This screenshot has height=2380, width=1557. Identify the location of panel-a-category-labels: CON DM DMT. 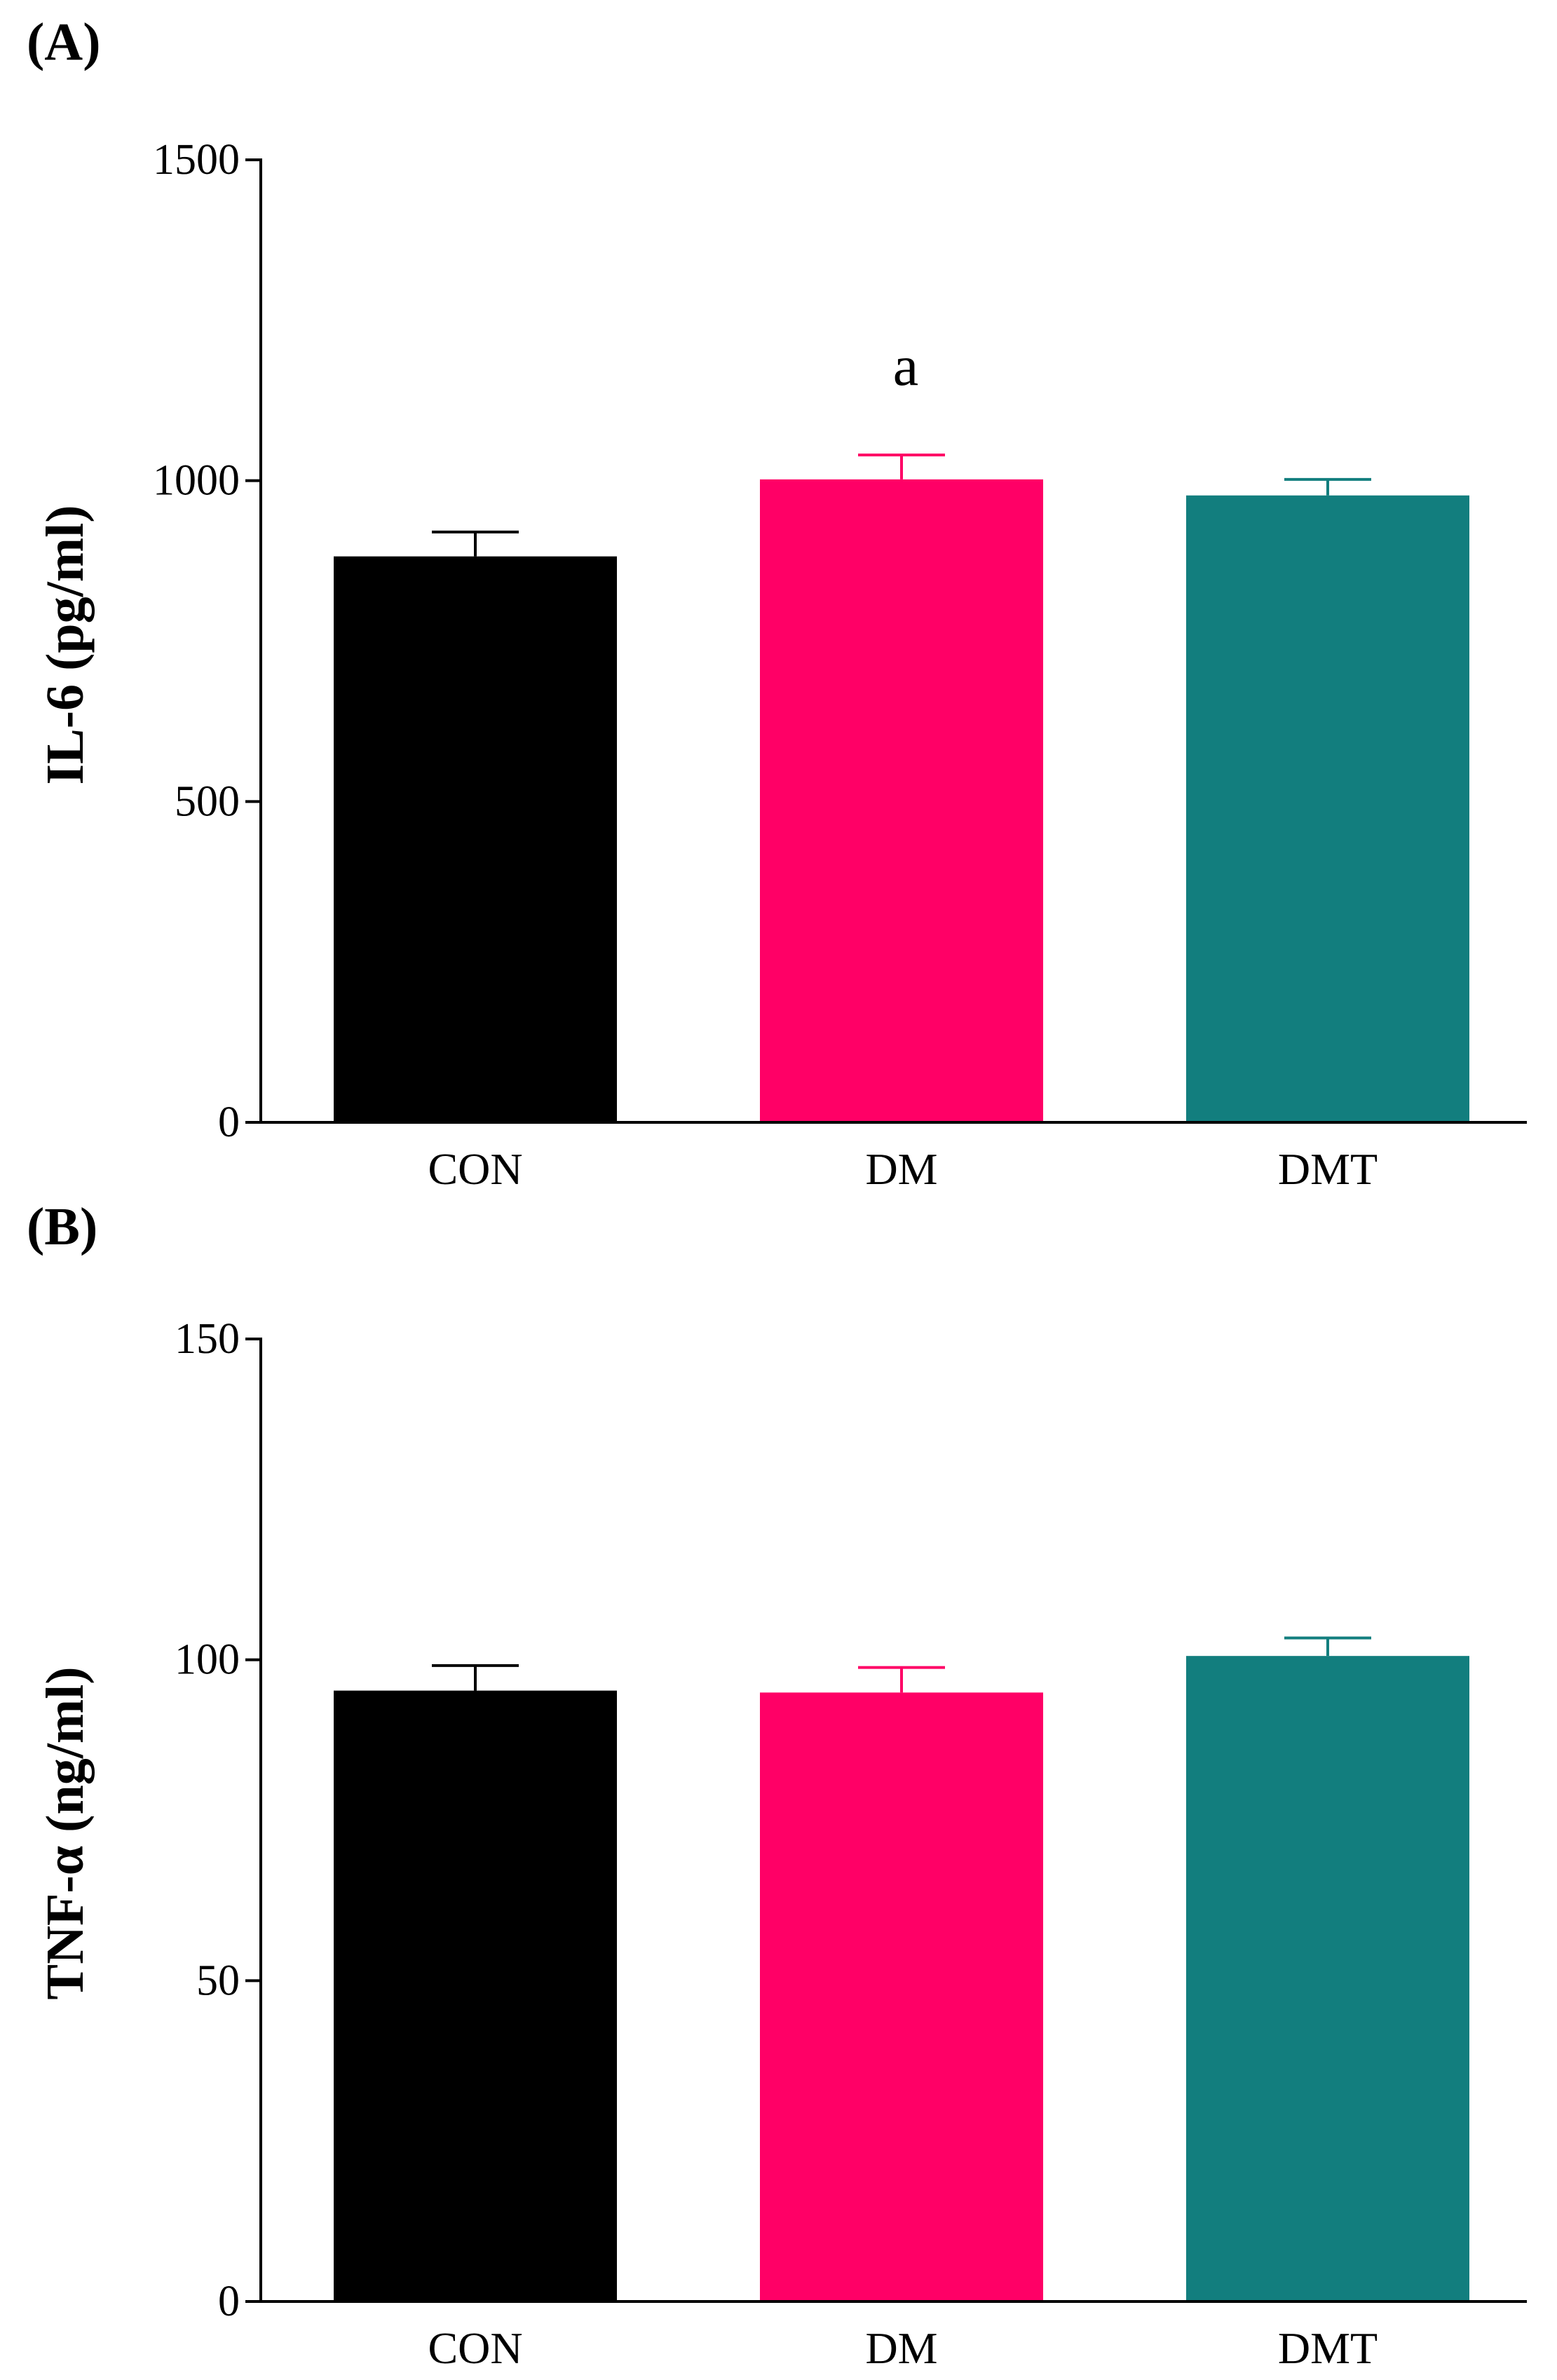
(903, 1169).